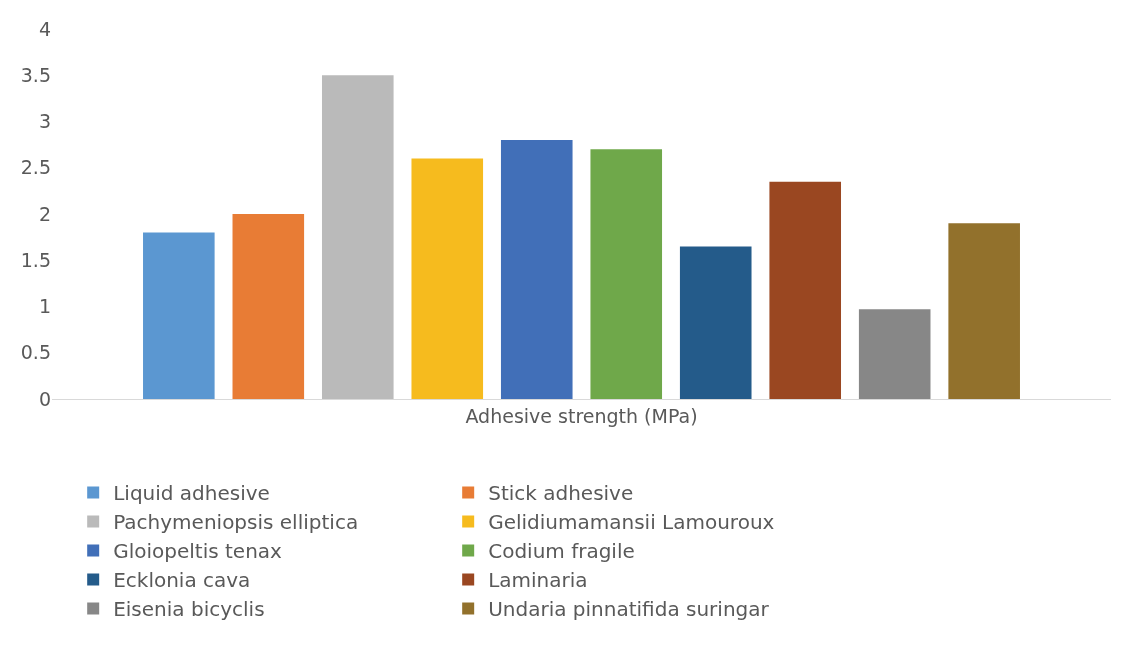 The width and height of the screenshot is (1131, 654). Describe the element at coordinates (35, 167) in the screenshot. I see `y-tick-label: 2.5` at that location.